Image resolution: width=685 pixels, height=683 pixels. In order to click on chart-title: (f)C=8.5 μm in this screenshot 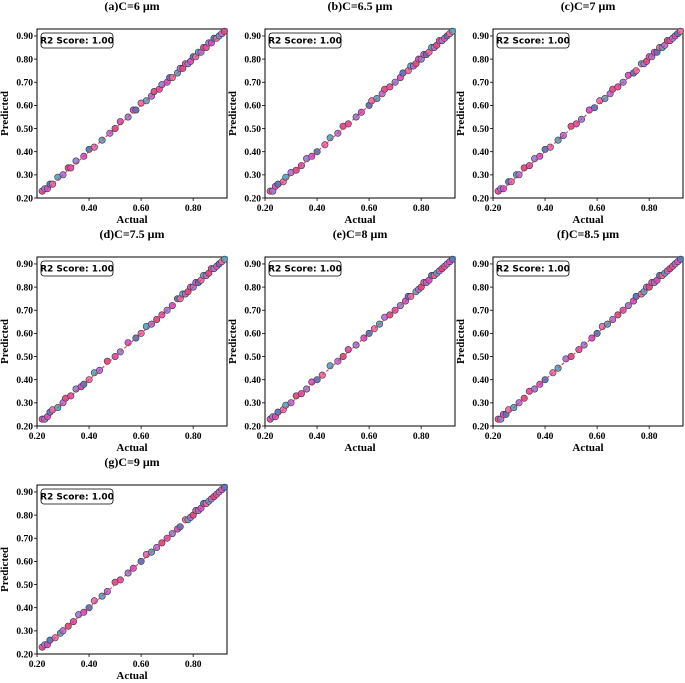, I will do `click(588, 234)`.